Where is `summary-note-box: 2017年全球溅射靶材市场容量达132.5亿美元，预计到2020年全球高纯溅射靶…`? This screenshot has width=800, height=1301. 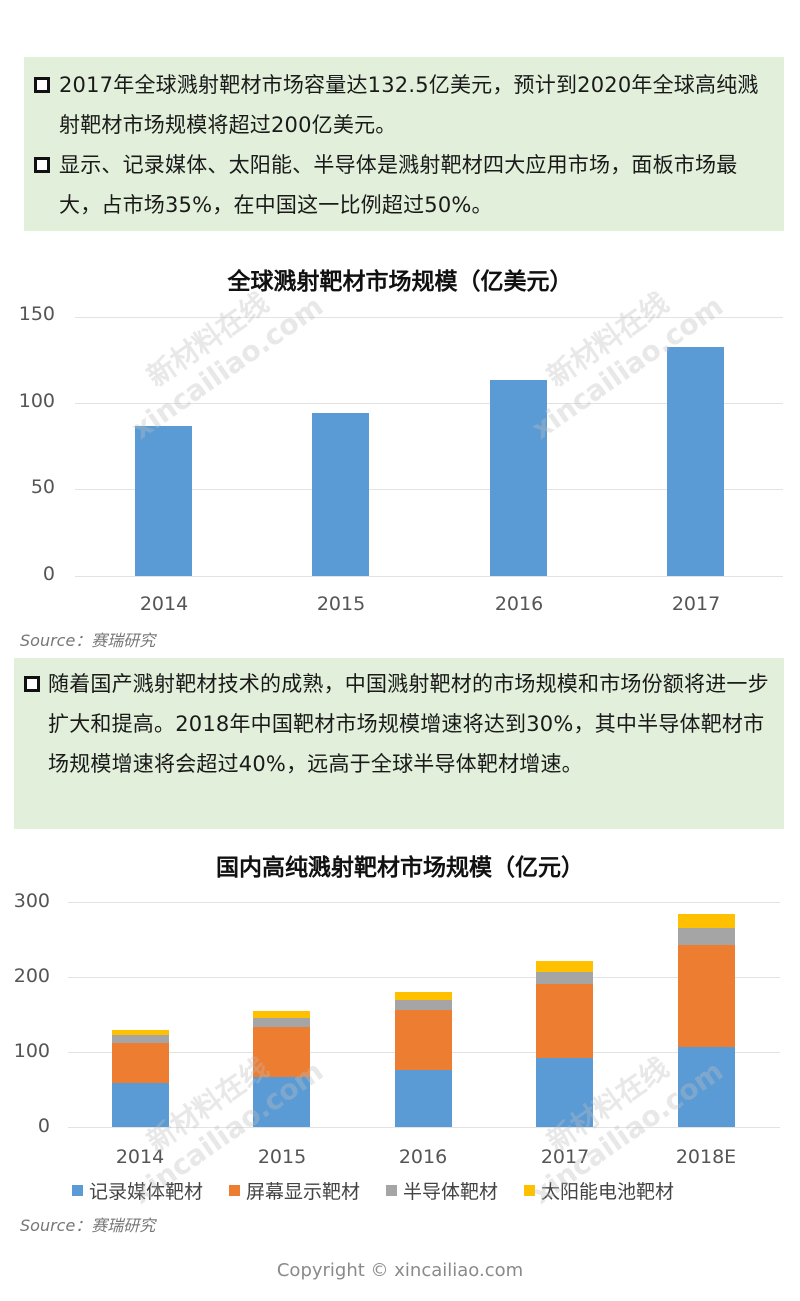
summary-note-box: 2017年全球溅射靶材市场容量达132.5亿美元，预计到2020年全球高纯溅射靶… is located at coordinates (404, 144).